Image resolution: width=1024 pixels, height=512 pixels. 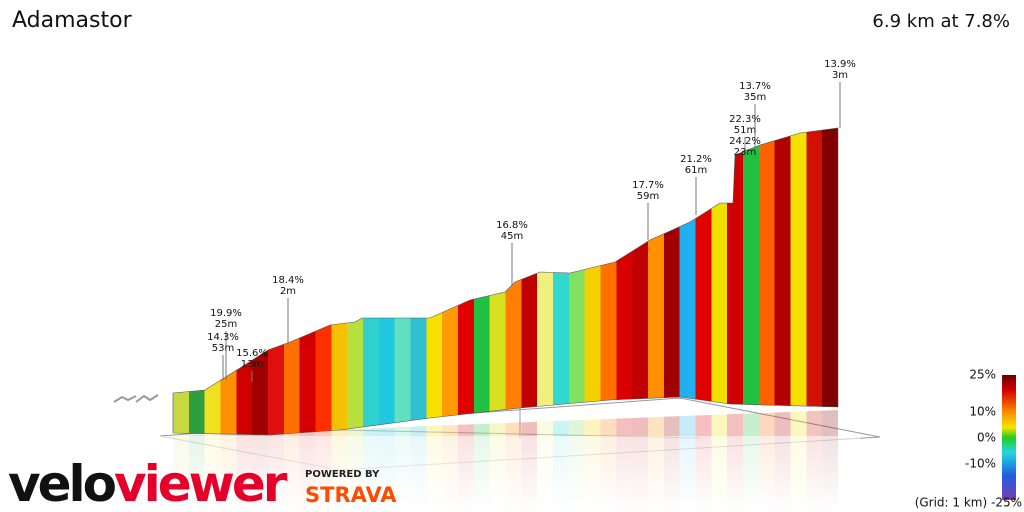 What do you see at coordinates (72, 20) in the screenshot?
I see `title: Adamastor` at bounding box center [72, 20].